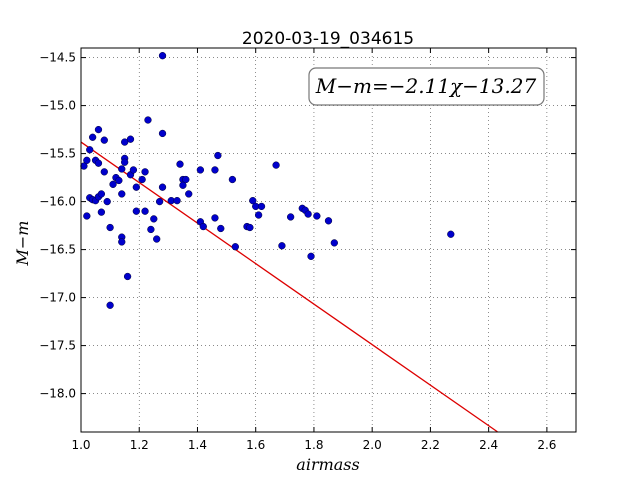 The image size is (640, 480). I want to click on x-tick-label: 1.2, so click(139, 445).